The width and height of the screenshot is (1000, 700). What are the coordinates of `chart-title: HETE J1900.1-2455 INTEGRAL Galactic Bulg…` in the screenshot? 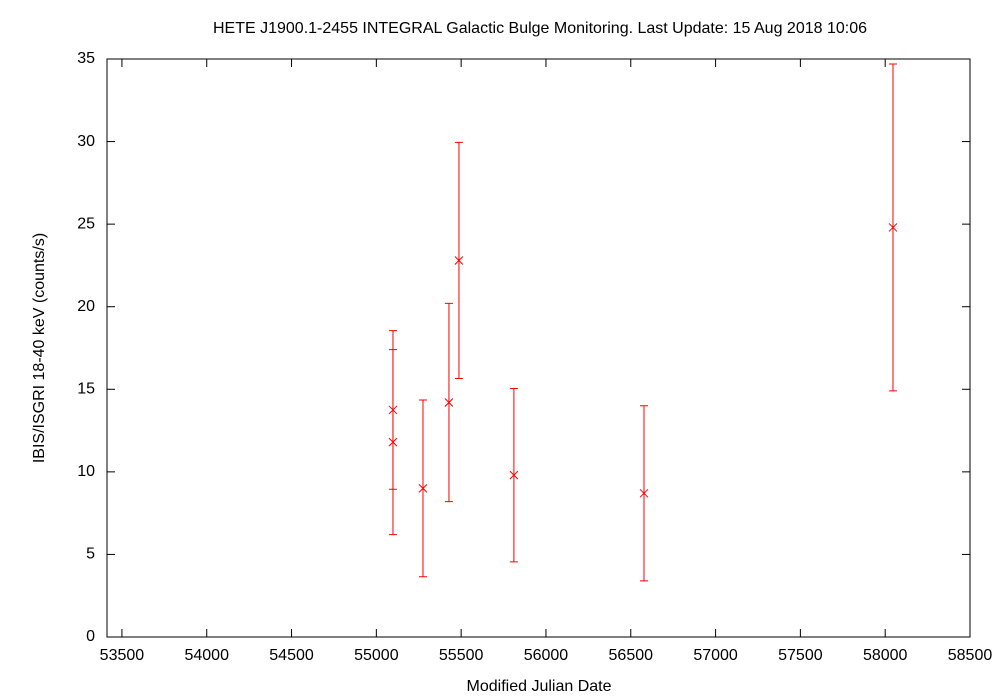 It's located at (540, 28).